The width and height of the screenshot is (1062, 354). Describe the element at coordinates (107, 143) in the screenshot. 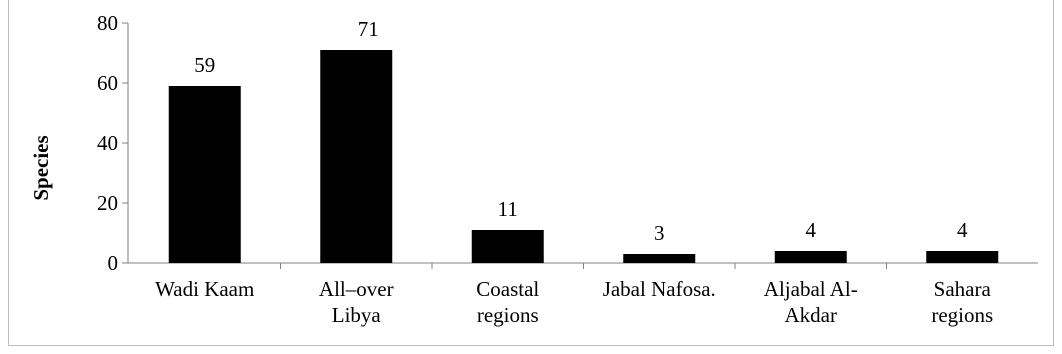

I see `y-tick-label: 40` at that location.